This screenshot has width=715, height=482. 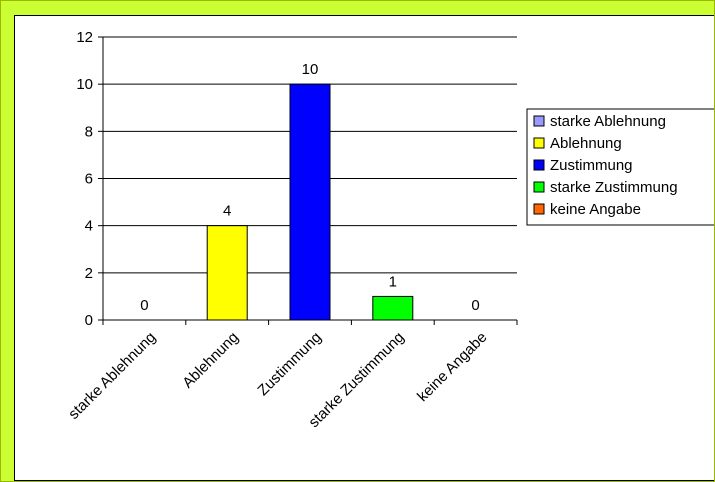 I want to click on x-tick-label: keine Angabe, so click(x=452, y=367).